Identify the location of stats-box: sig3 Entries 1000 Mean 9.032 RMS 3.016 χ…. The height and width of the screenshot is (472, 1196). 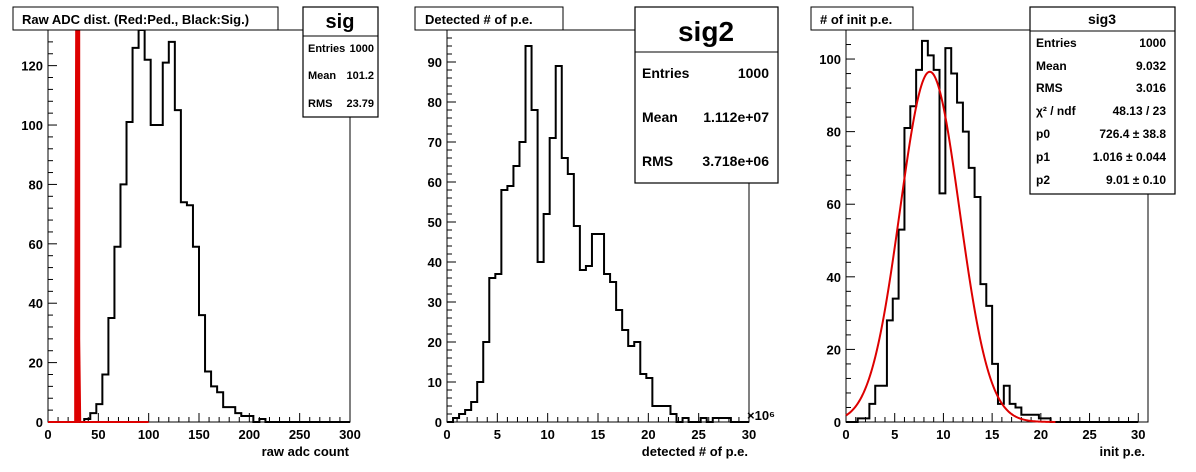
(1102, 100).